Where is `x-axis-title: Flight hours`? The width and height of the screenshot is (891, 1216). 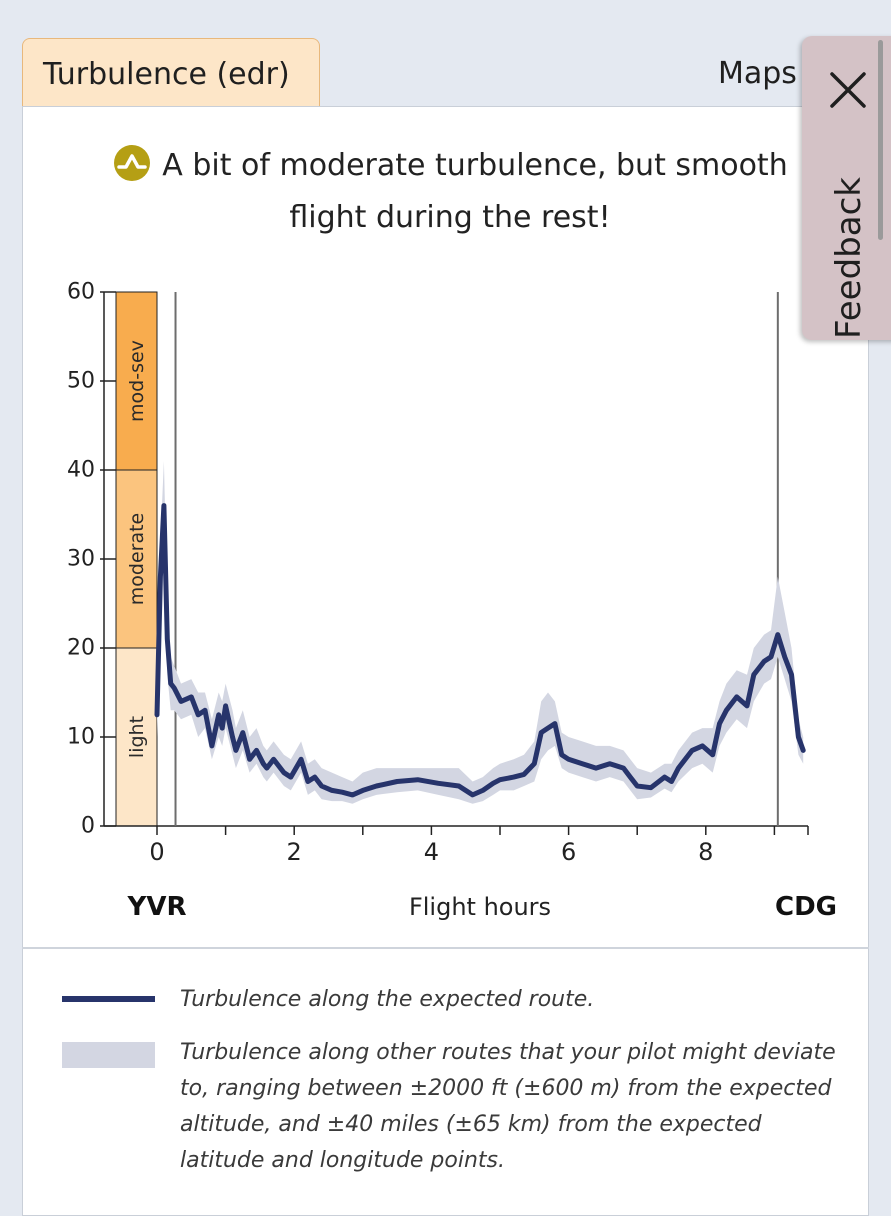 x-axis-title: Flight hours is located at coordinates (480, 907).